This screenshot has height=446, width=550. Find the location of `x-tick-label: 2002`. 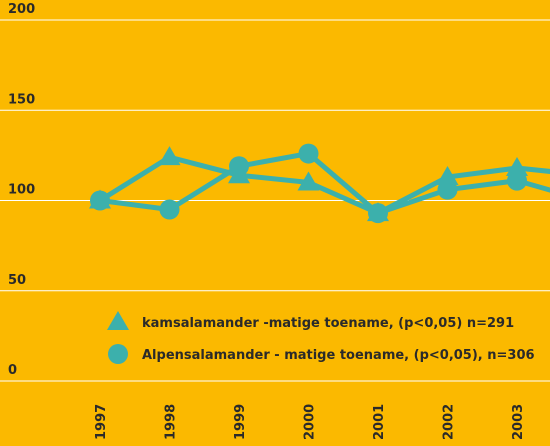

x-tick-label: 2002 is located at coordinates (449, 422).